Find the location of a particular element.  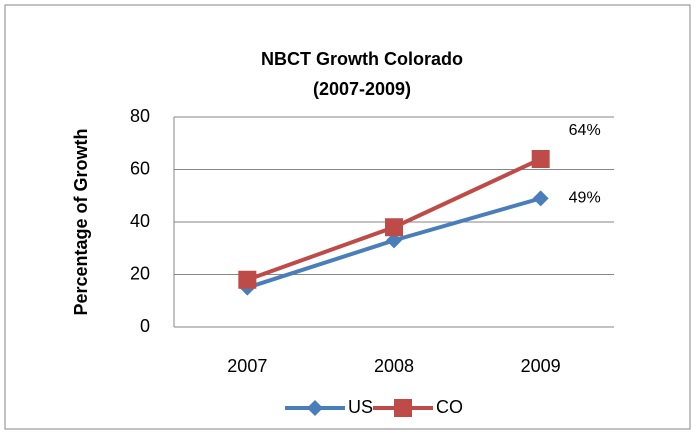

data-label: 49% is located at coordinates (585, 198).